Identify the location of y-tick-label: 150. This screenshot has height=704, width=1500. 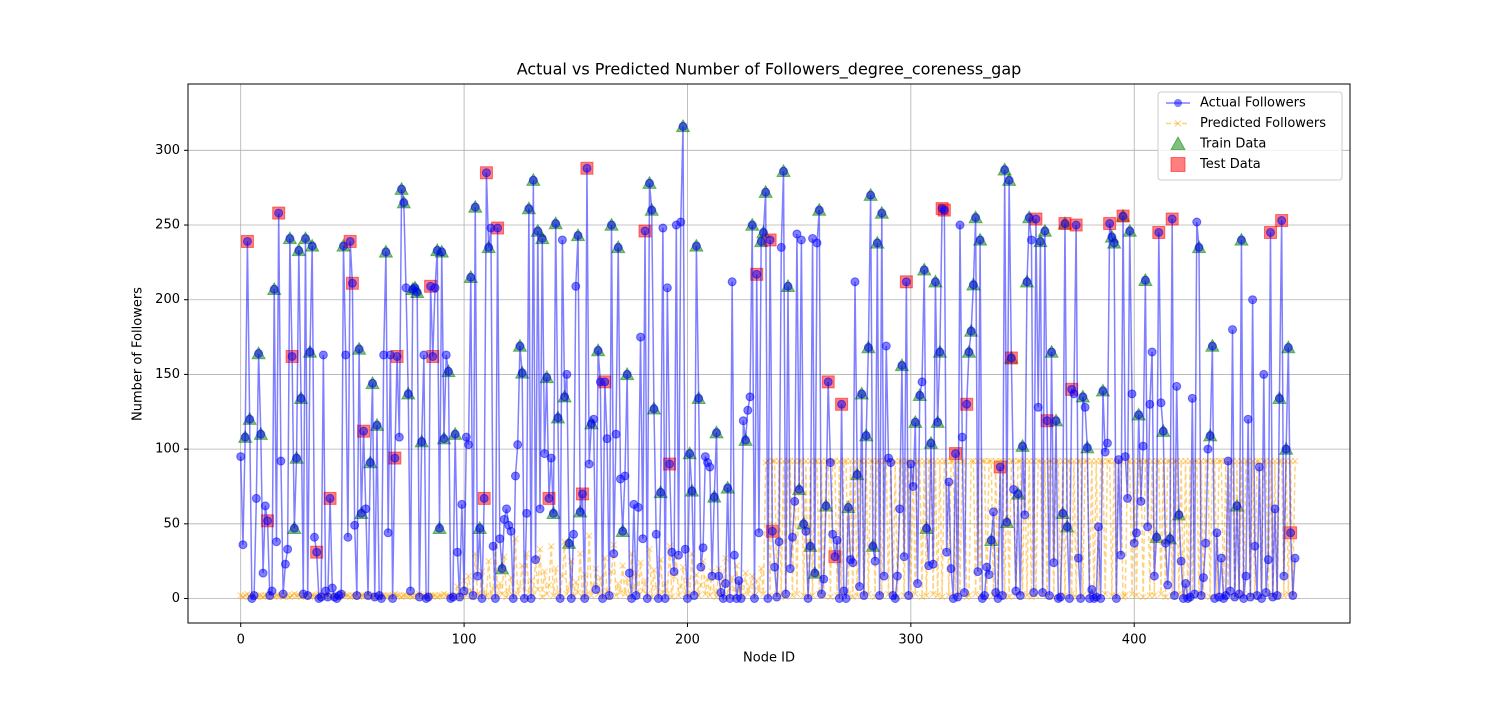
(167, 374).